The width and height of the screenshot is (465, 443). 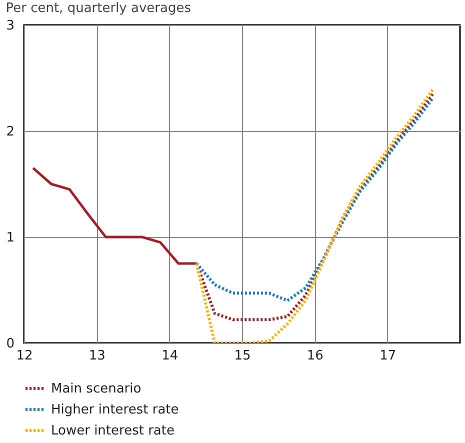 I want to click on x-tick-label: 16, so click(x=315, y=356).